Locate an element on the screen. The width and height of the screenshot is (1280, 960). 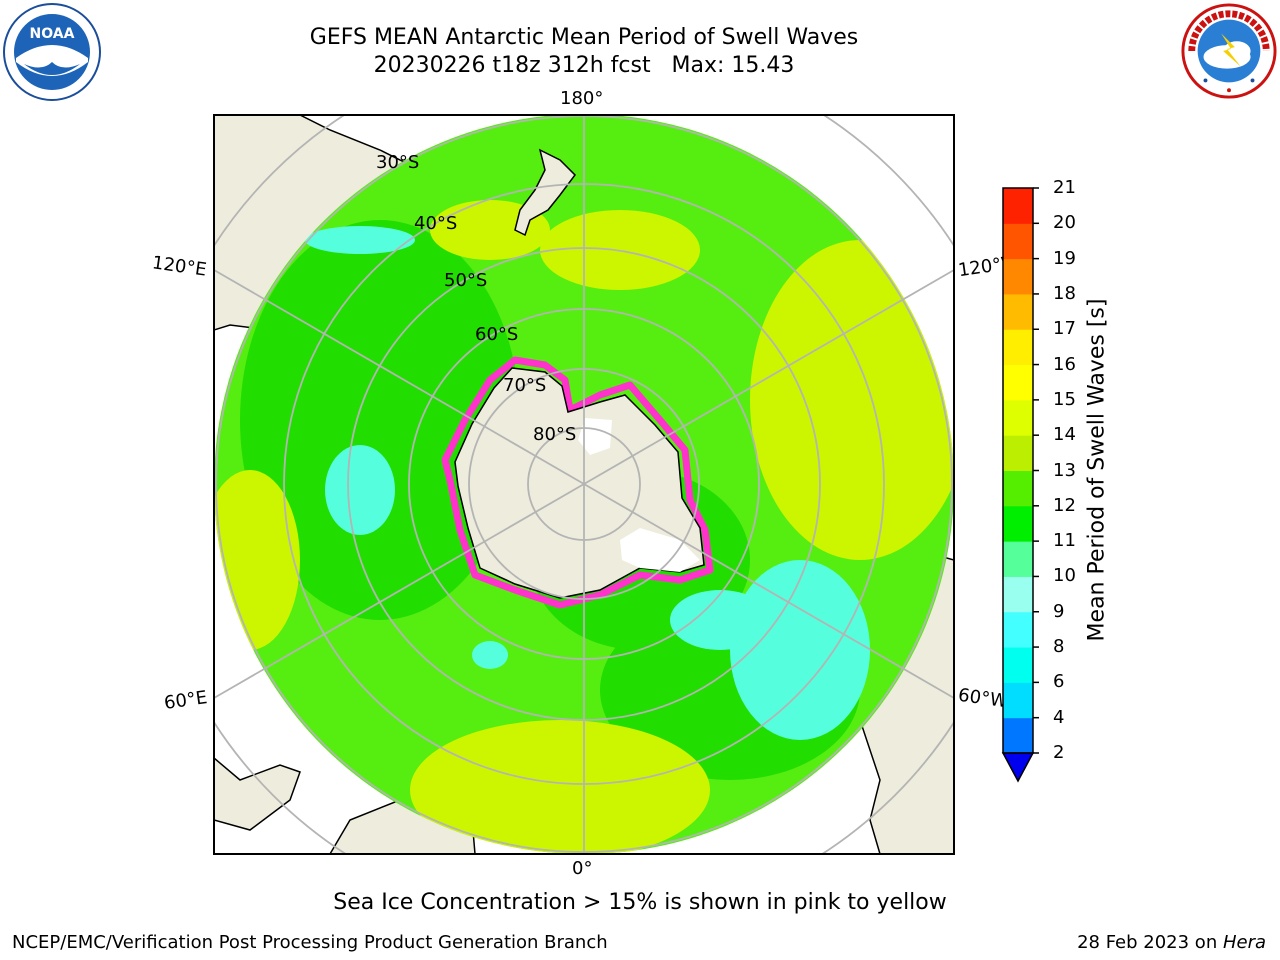
new-zealand-land is located at coordinates (545, 192).